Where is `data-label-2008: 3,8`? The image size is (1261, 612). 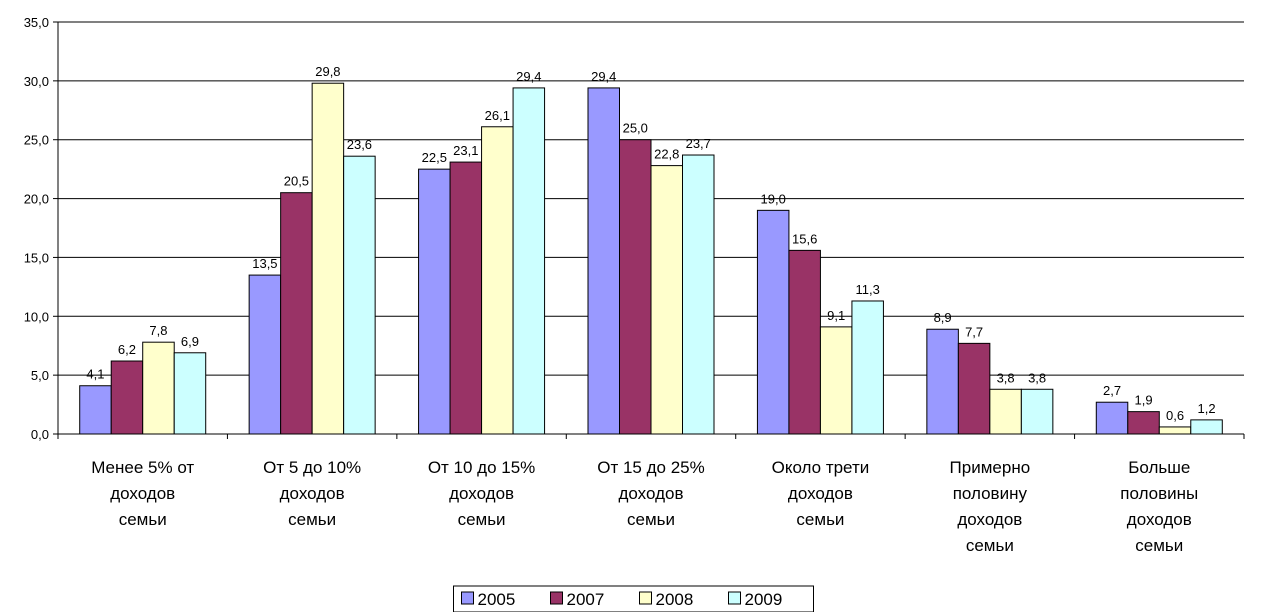
data-label-2008: 3,8 is located at coordinates (1006, 377).